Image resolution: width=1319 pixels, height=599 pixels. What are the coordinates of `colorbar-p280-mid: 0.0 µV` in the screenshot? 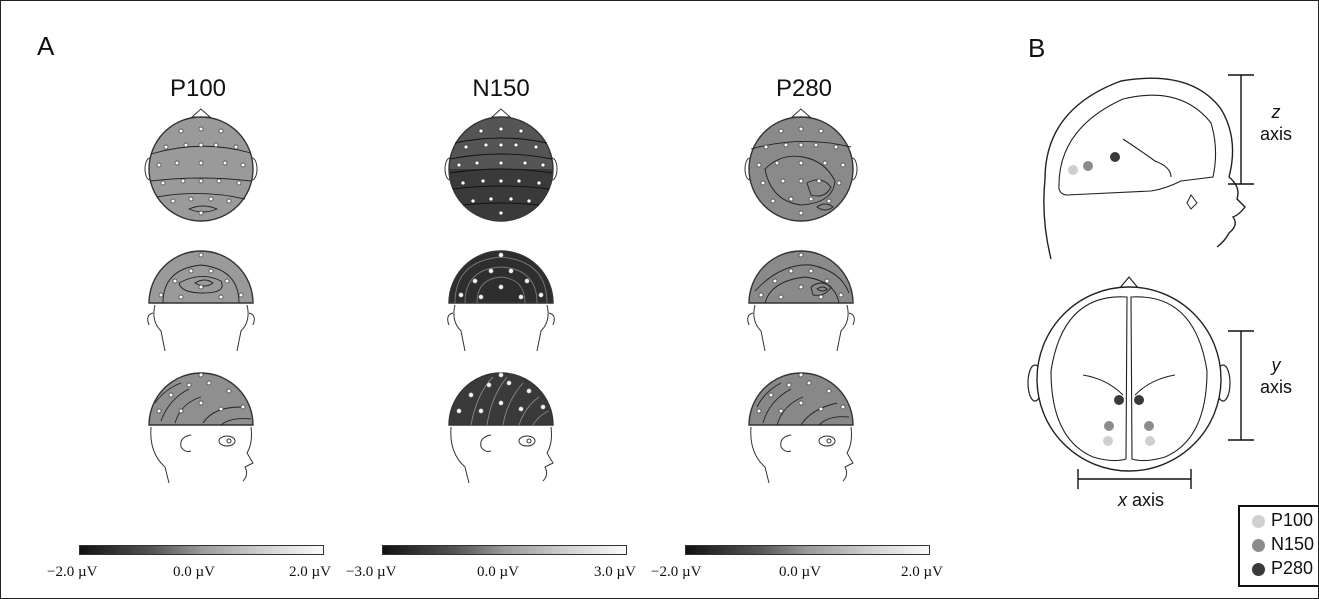 It's located at (800, 572).